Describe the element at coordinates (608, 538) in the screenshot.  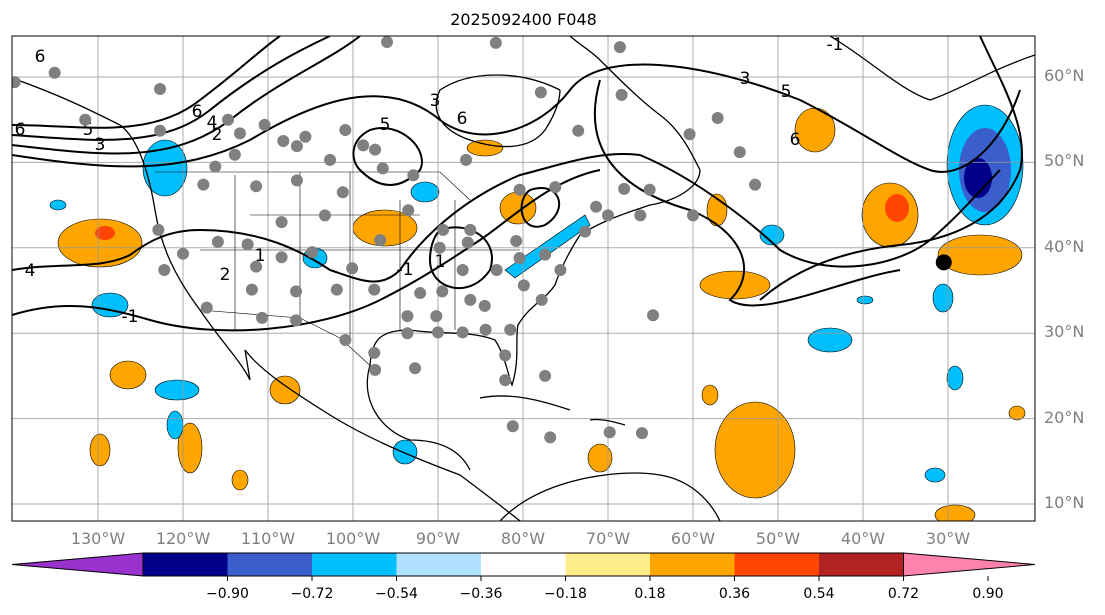
I see `longitude-label: 70°W` at that location.